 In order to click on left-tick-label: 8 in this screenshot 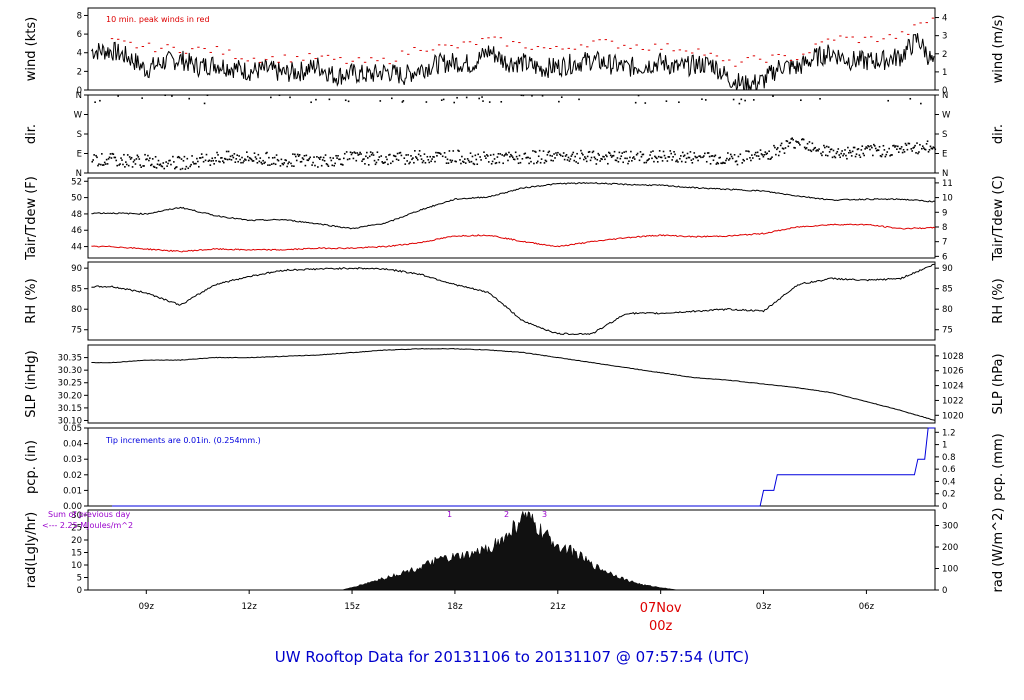, I will do `click(79, 16)`.